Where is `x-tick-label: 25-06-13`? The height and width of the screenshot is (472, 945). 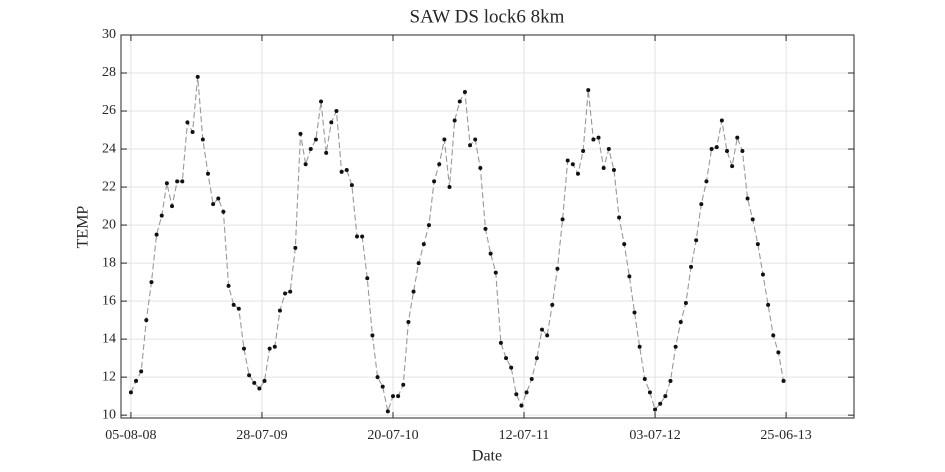
x-tick-label: 25-06-13 is located at coordinates (785, 435).